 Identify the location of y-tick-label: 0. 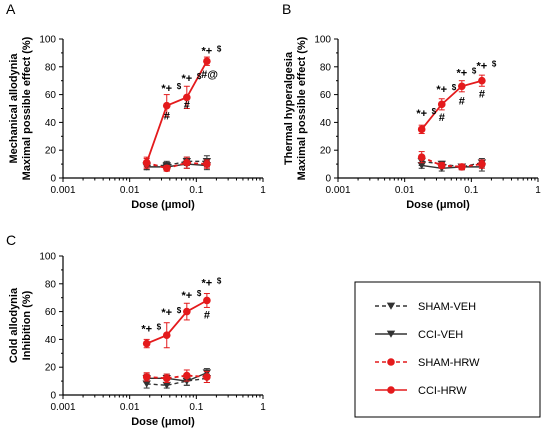
(328, 179).